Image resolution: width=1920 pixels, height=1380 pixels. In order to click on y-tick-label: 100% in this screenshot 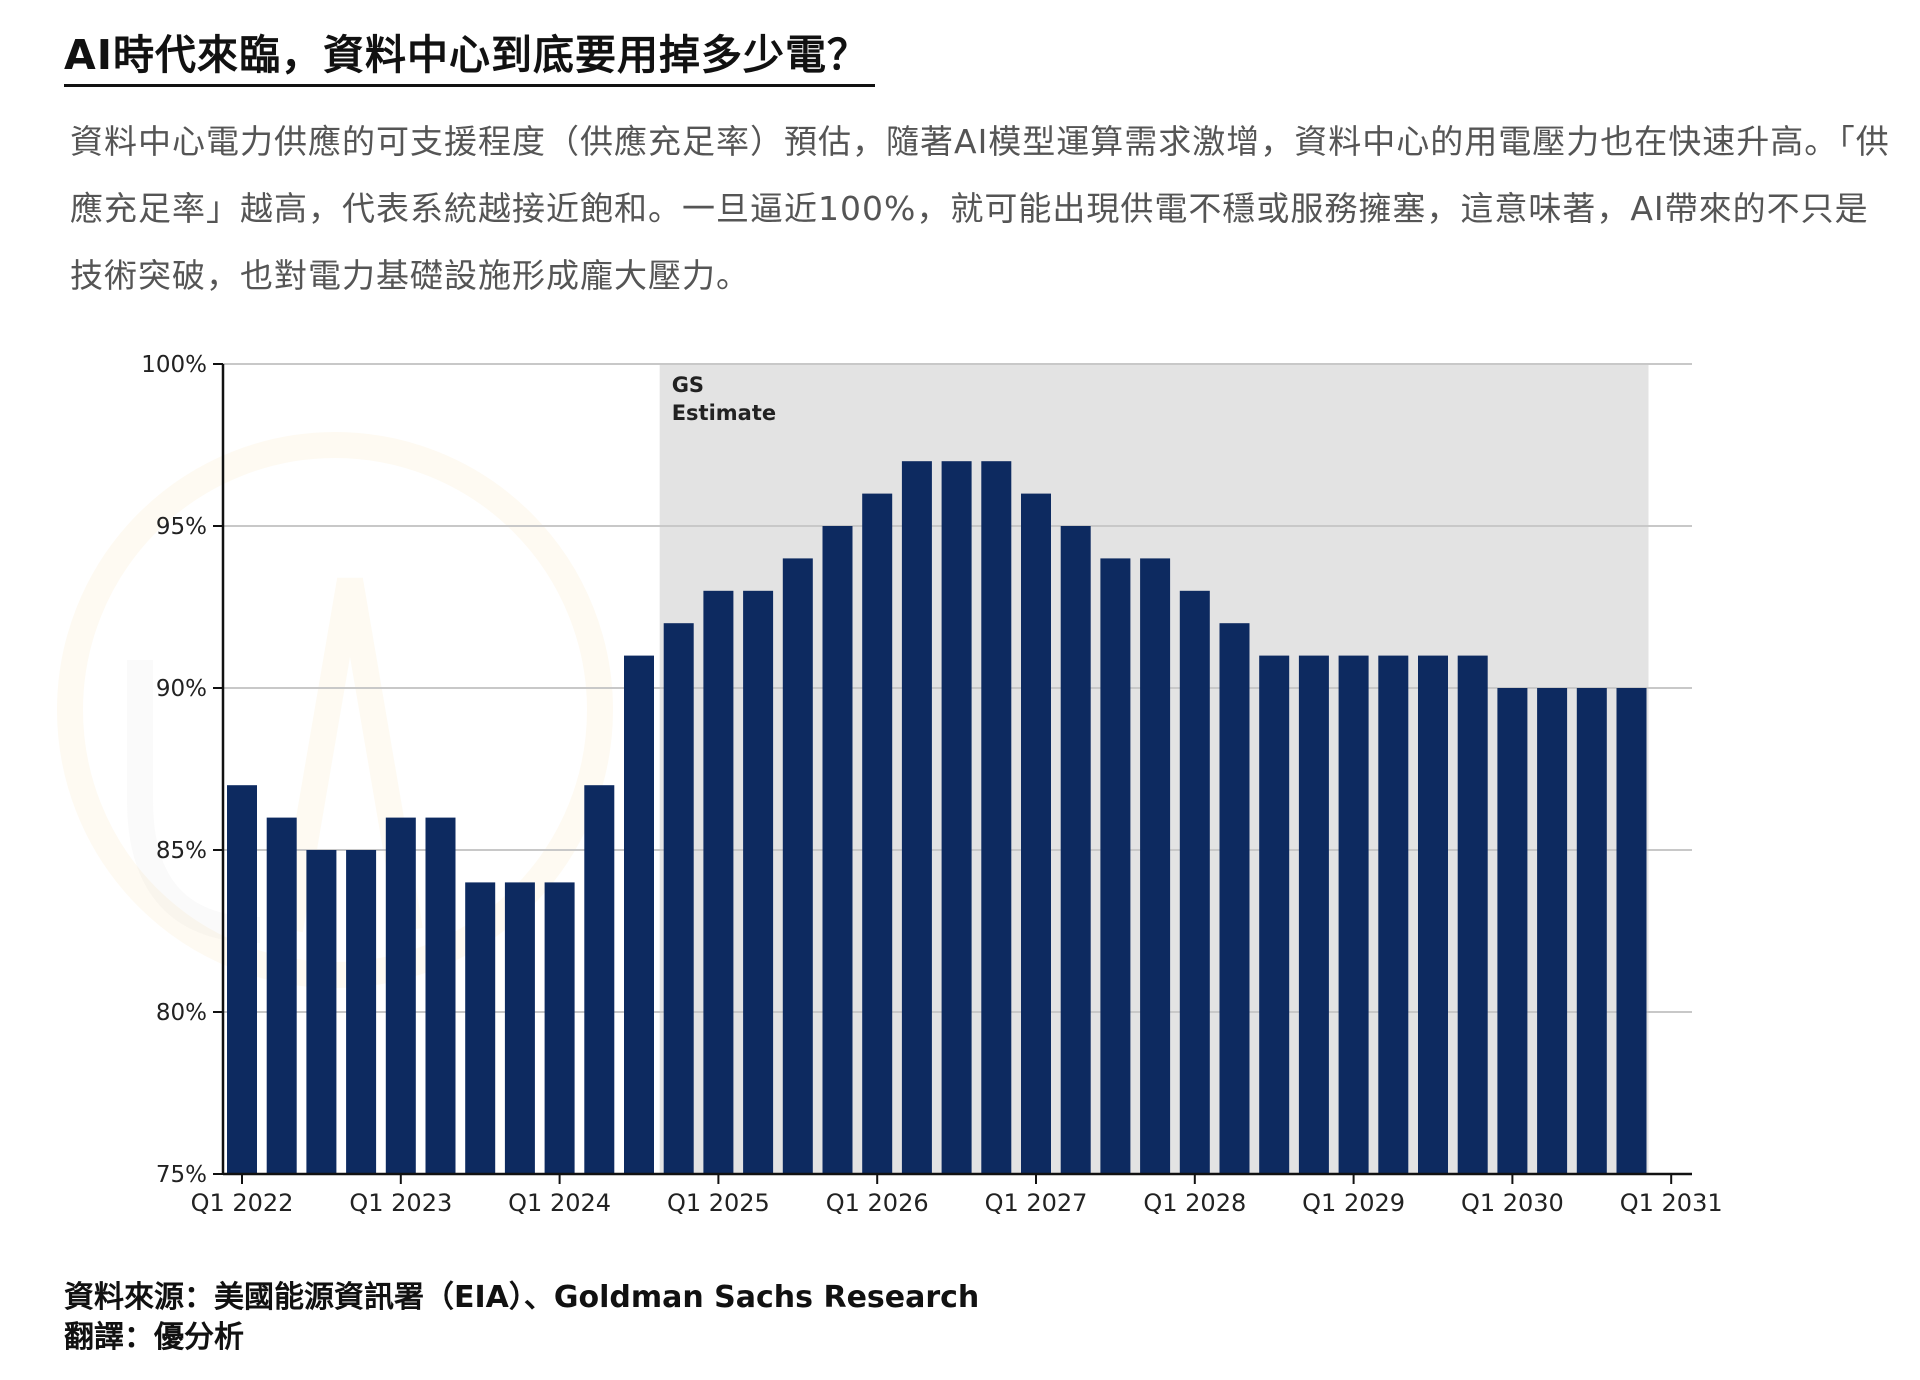, I will do `click(174, 365)`.